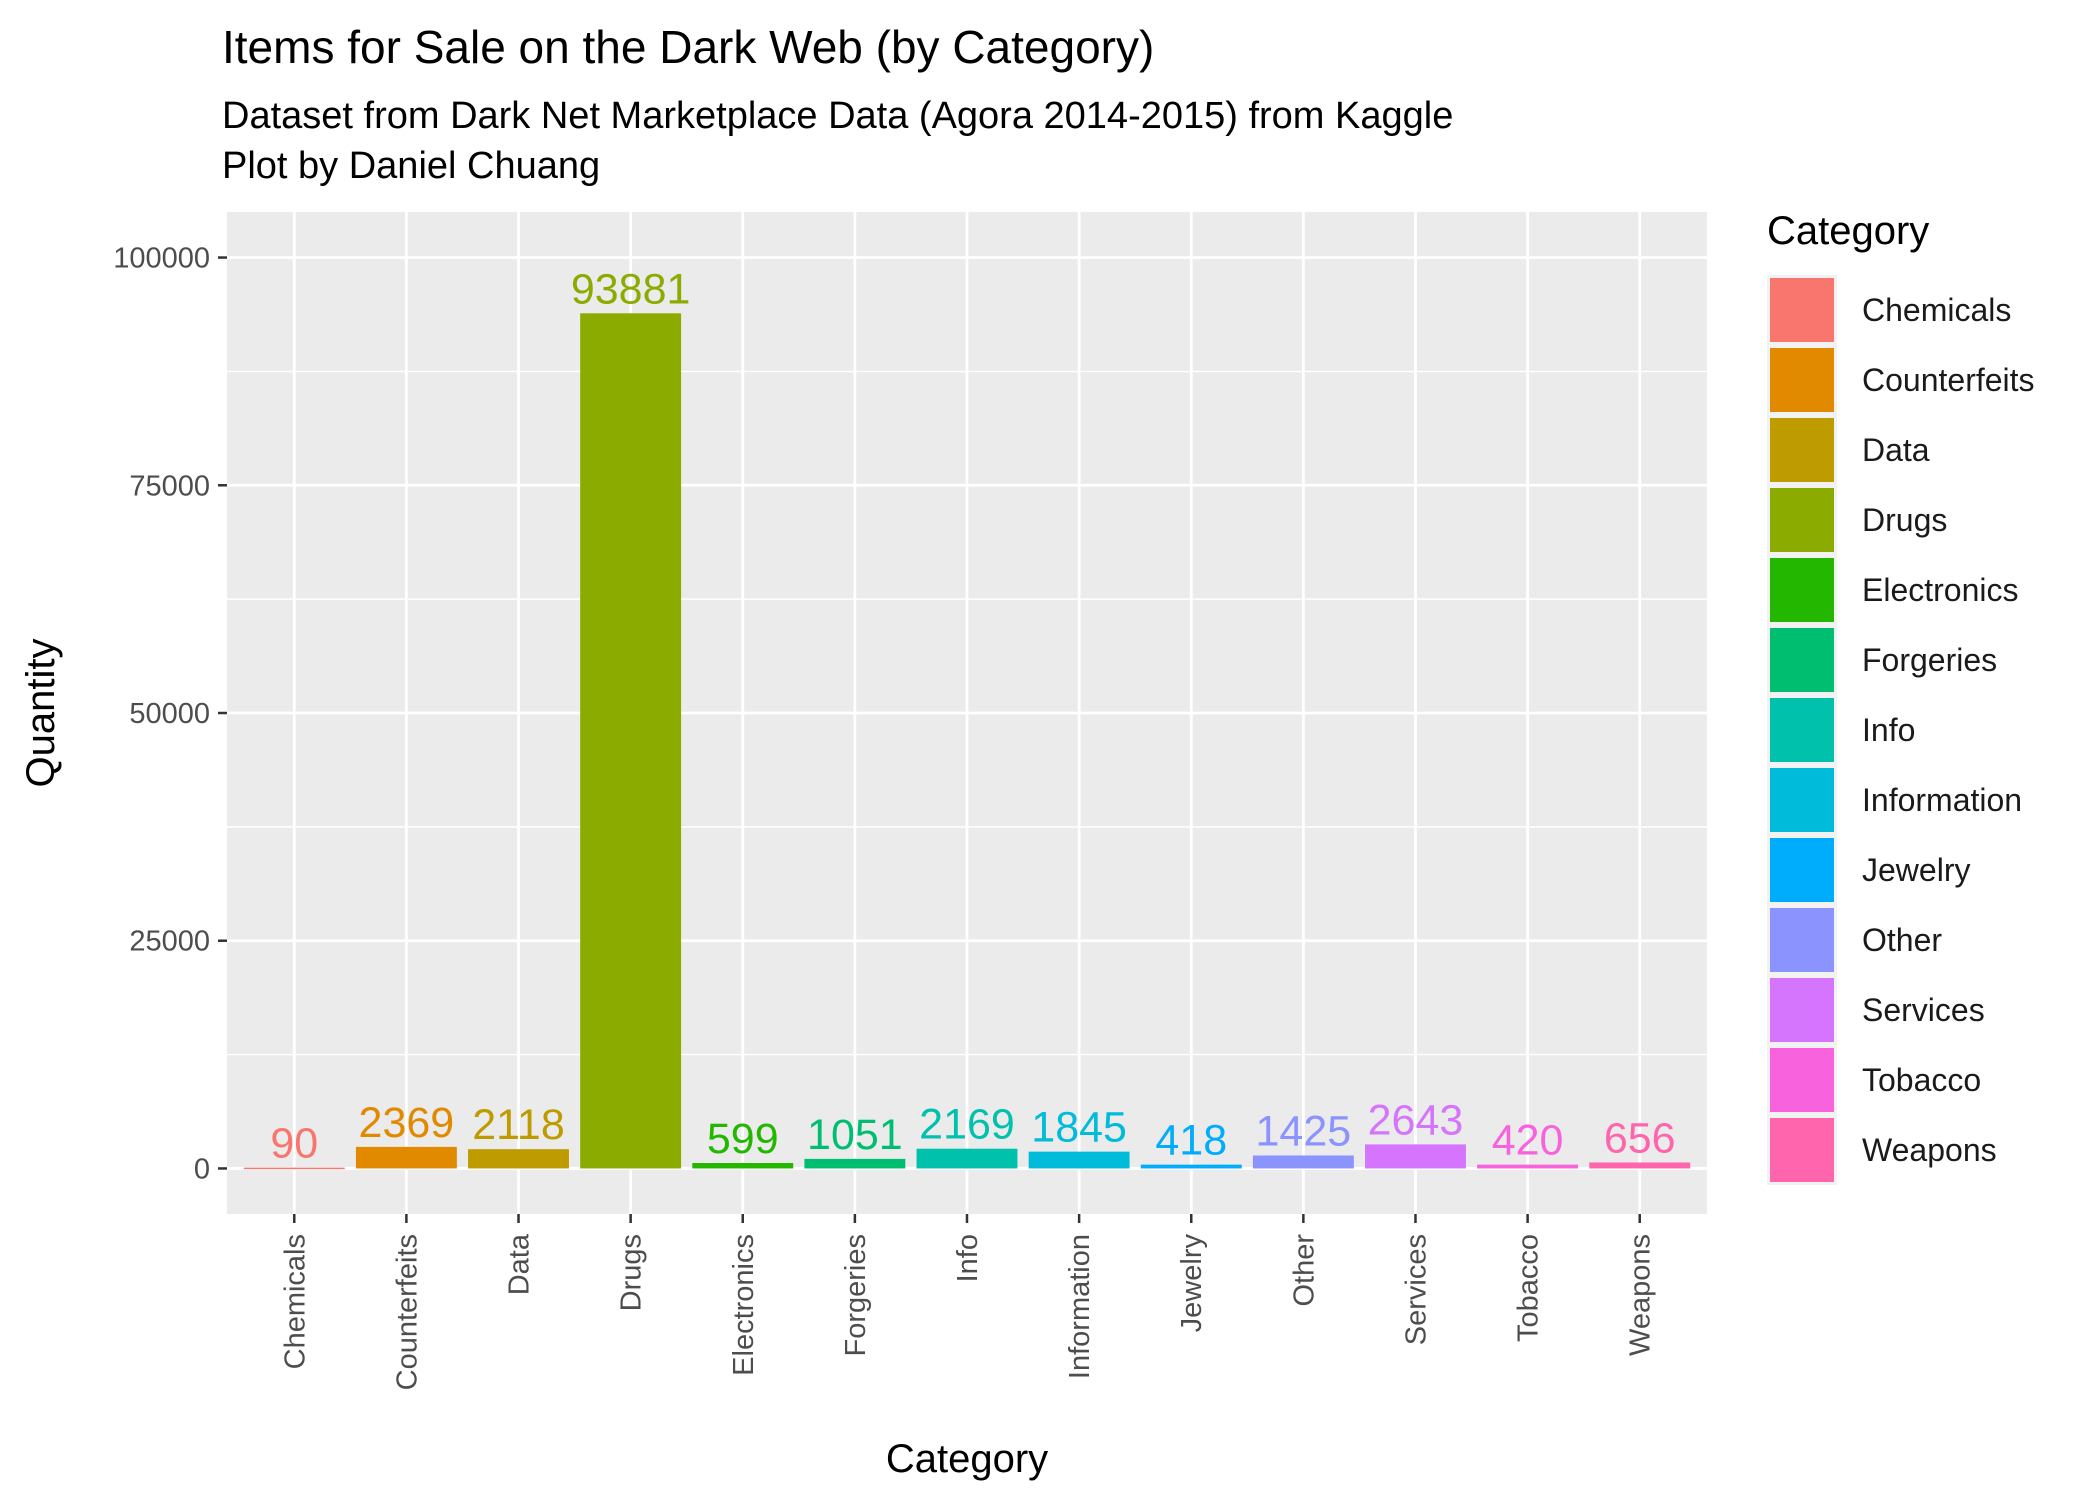 Image resolution: width=2099 pixels, height=1499 pixels. I want to click on x-tick-label-counterfeits: Counterfeits, so click(407, 1312).